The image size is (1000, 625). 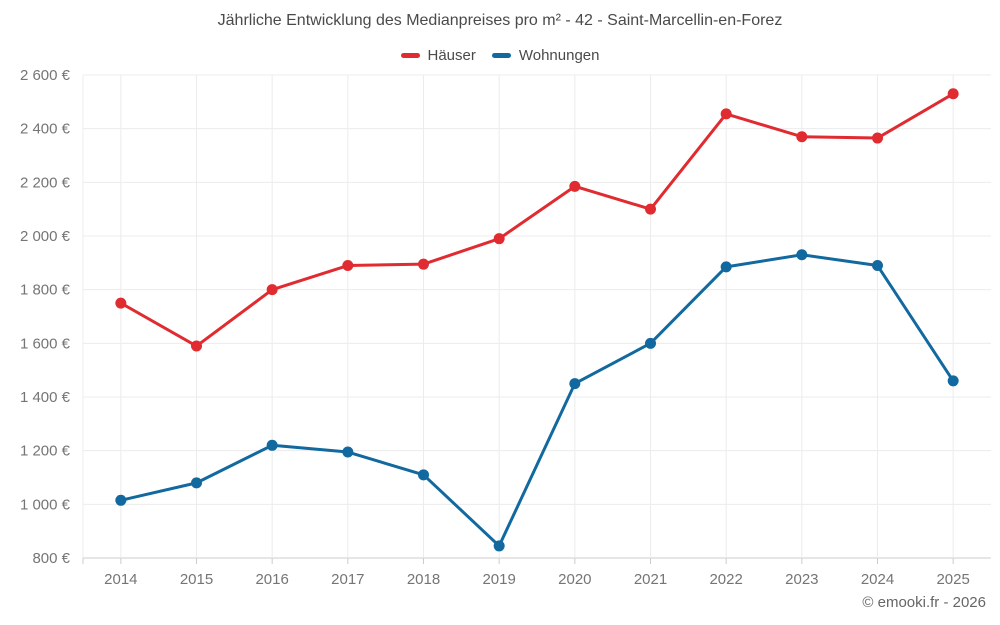 I want to click on y-axis-tick-label: 1 200 €, so click(x=45, y=451).